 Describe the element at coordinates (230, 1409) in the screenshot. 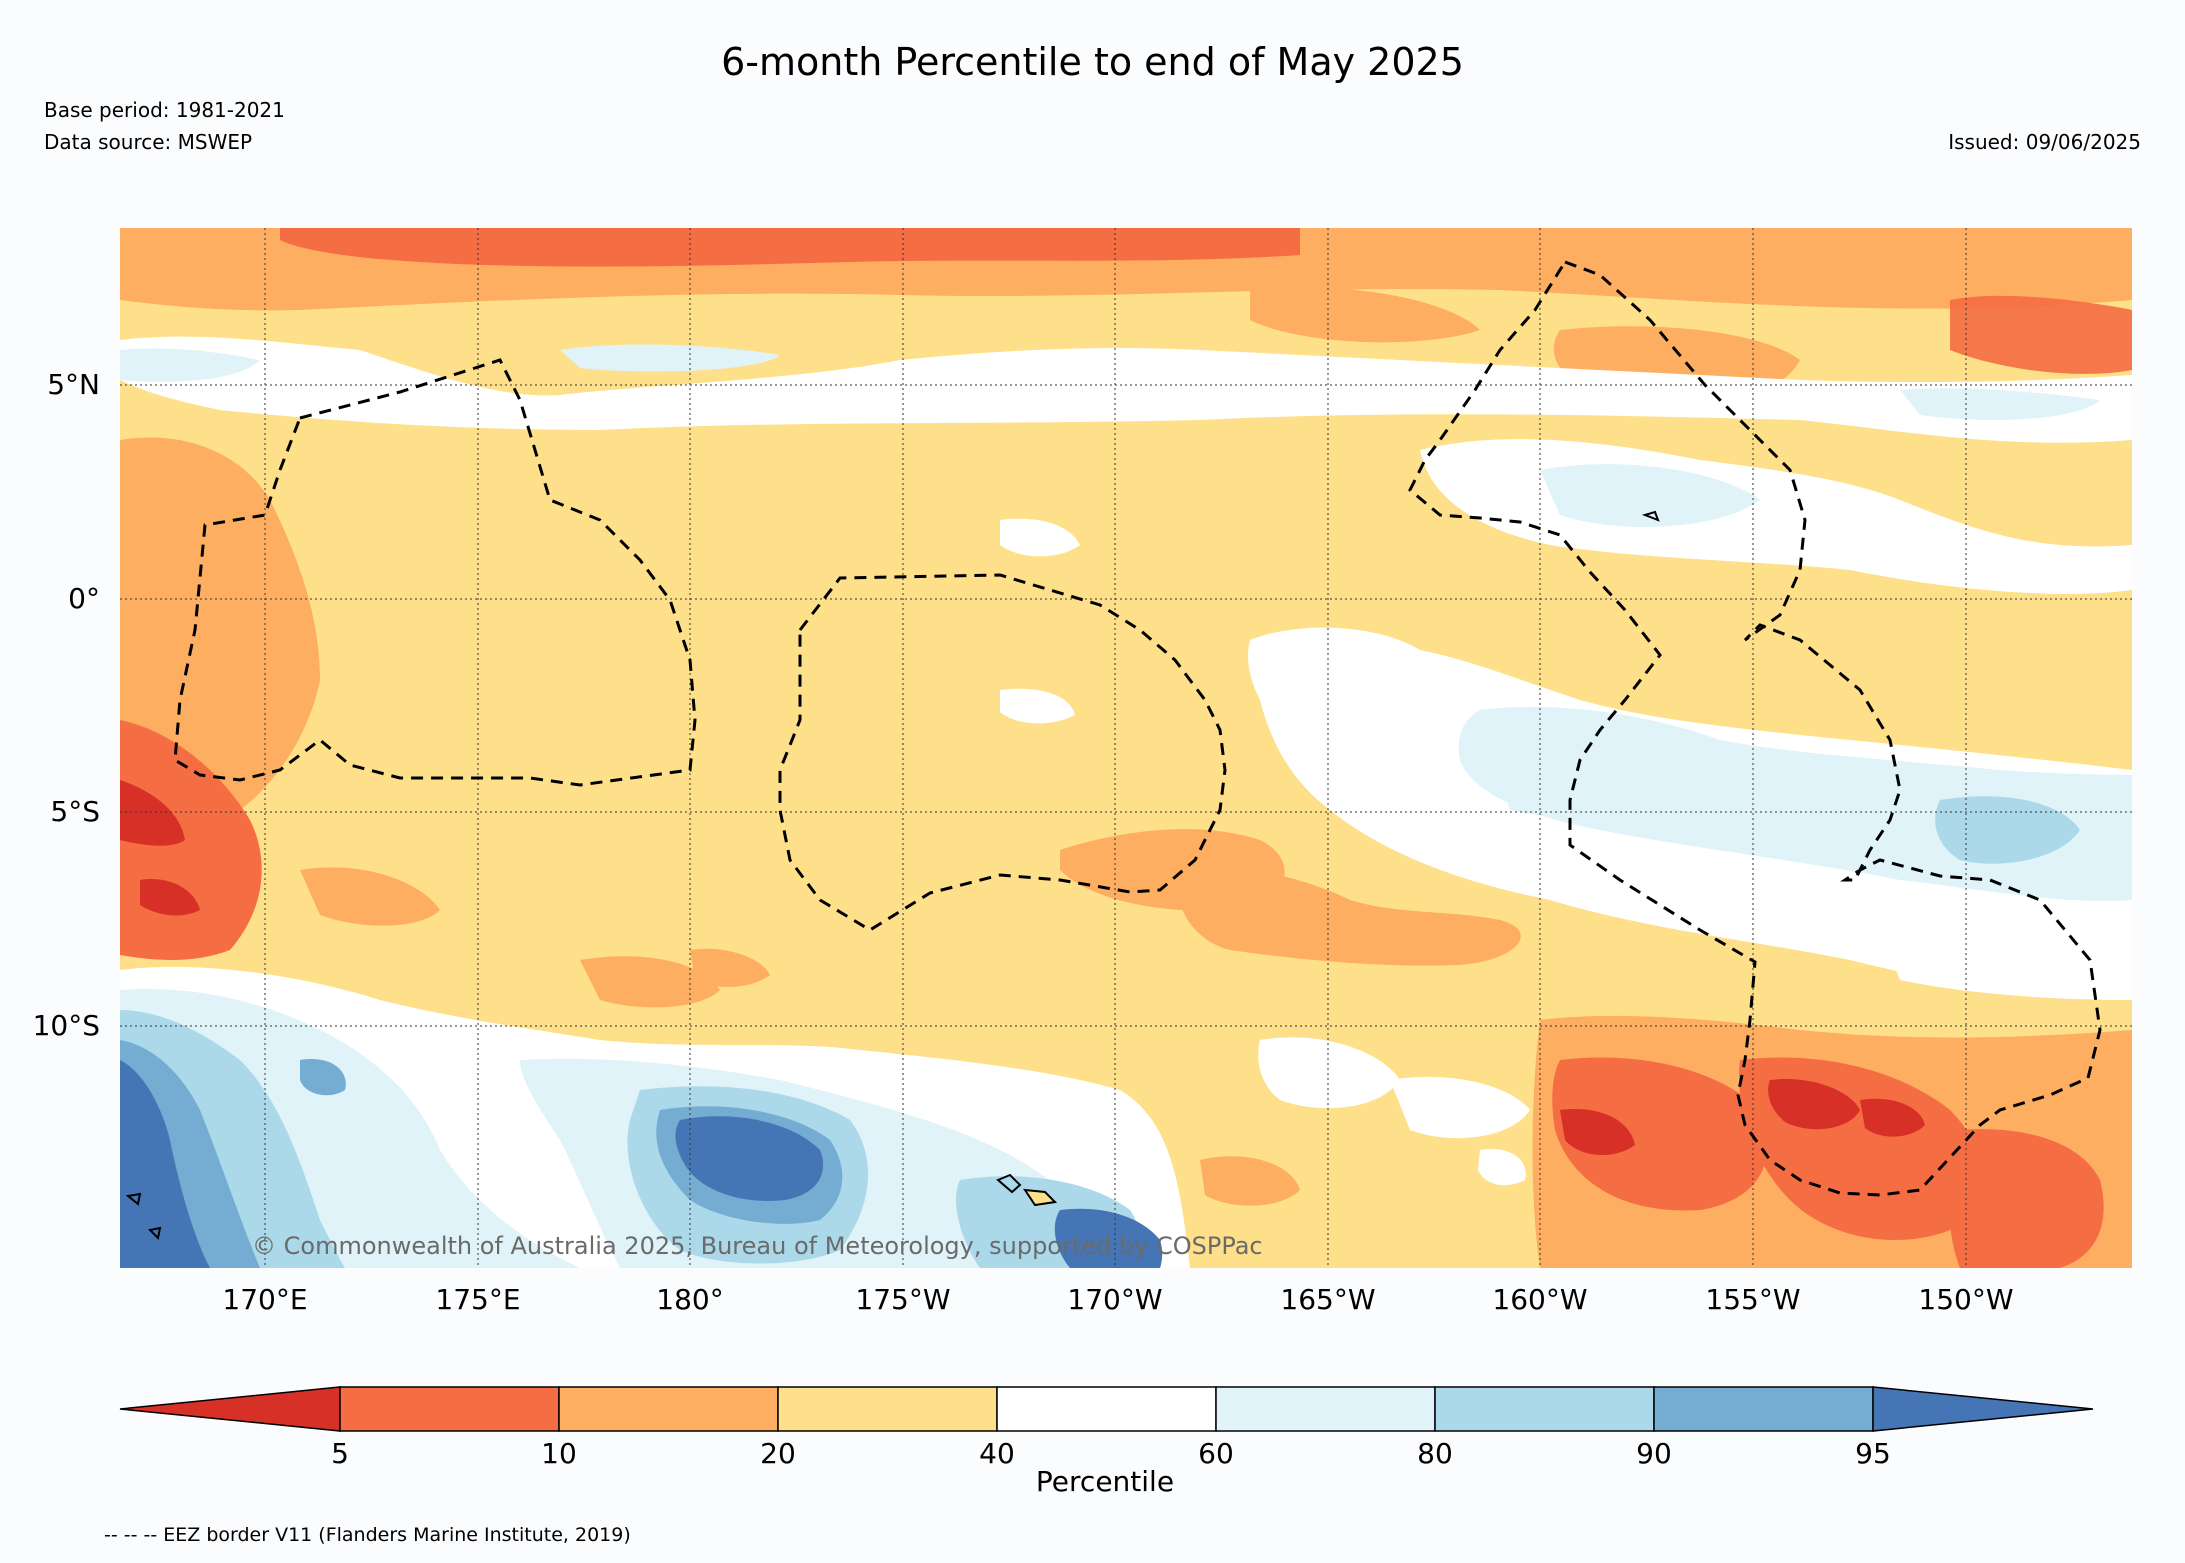

I see `colorbar-under-triangle` at that location.